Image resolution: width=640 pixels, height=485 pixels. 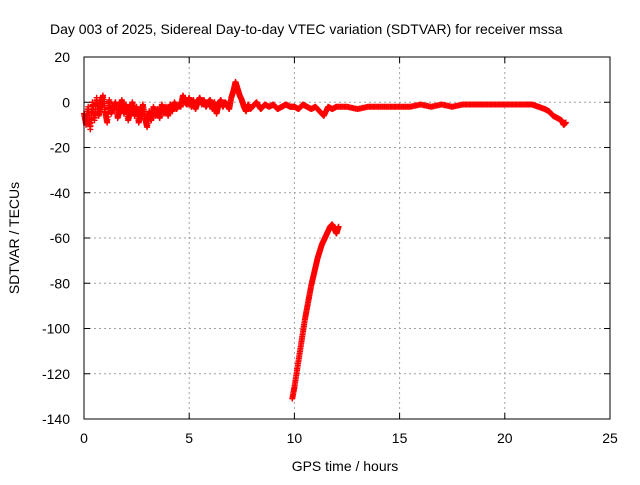 I want to click on series-main-band, so click(x=325, y=105).